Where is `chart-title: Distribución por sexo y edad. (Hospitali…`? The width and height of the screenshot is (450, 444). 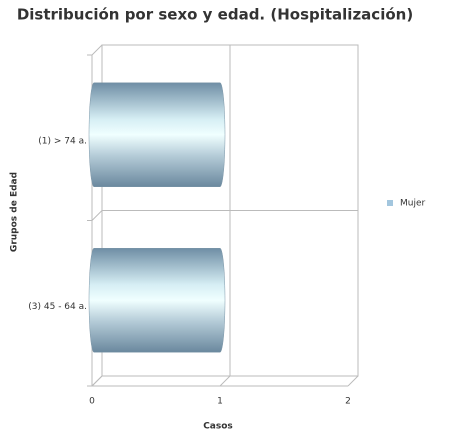 chart-title: Distribución por sexo y edad. (Hospitali… is located at coordinates (215, 15).